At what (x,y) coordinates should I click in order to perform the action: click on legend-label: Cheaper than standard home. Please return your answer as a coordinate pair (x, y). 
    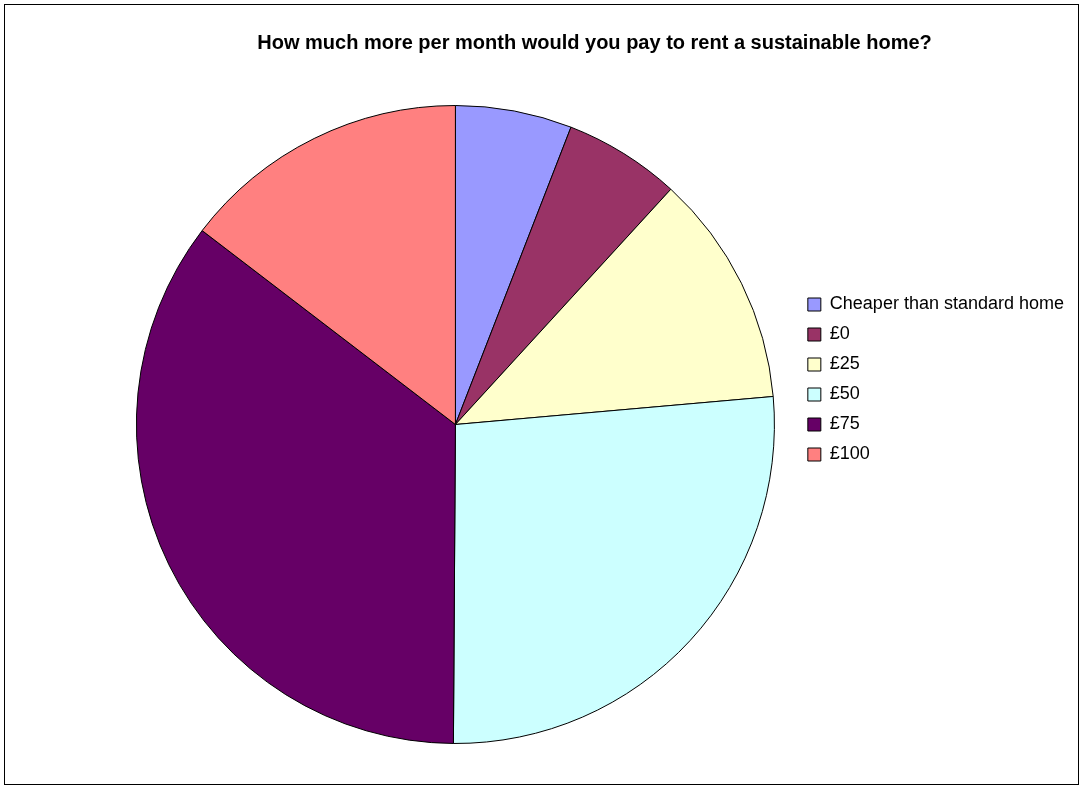
    Looking at the image, I should click on (947, 303).